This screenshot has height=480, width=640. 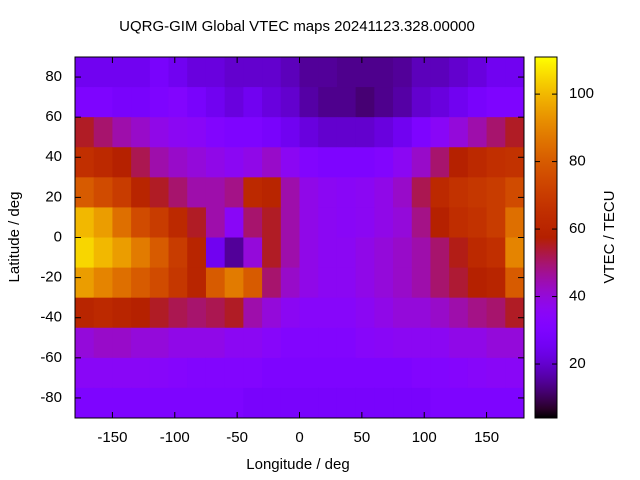 What do you see at coordinates (53, 156) in the screenshot?
I see `y-tick-label: 40` at bounding box center [53, 156].